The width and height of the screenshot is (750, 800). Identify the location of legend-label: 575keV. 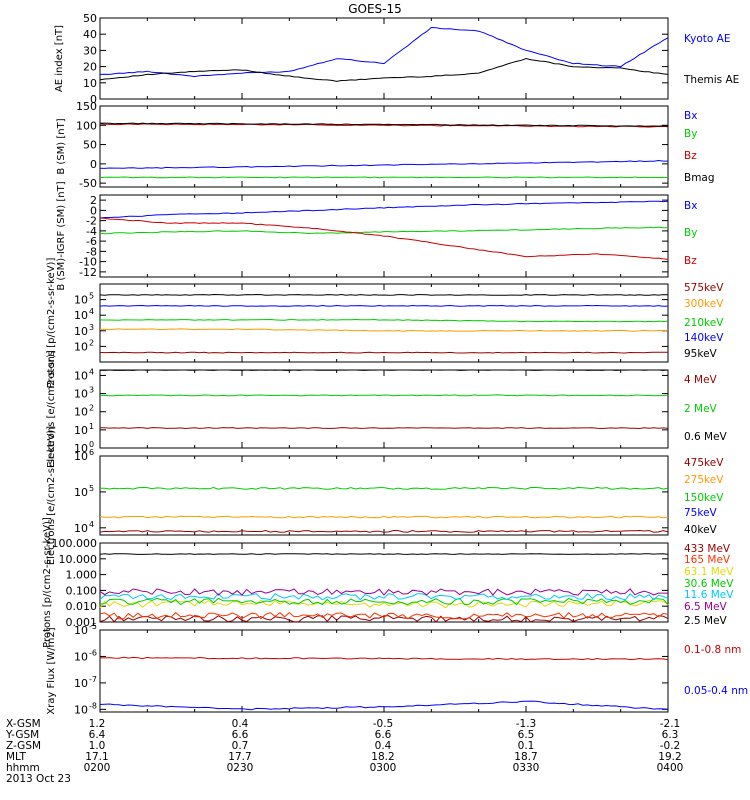
(704, 288).